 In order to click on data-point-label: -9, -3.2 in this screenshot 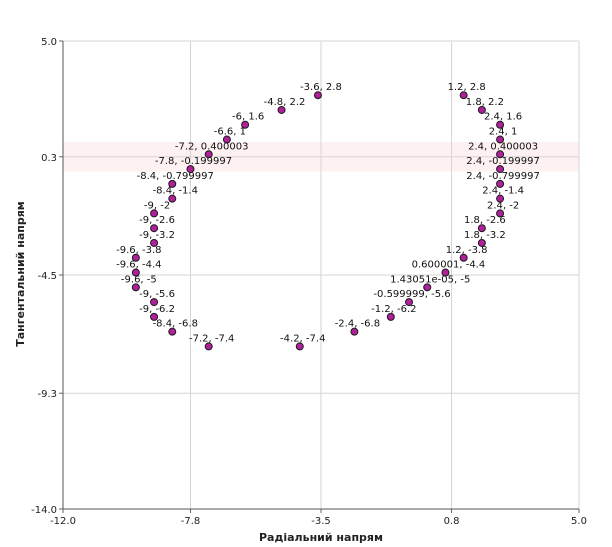, I will do `click(157, 235)`.